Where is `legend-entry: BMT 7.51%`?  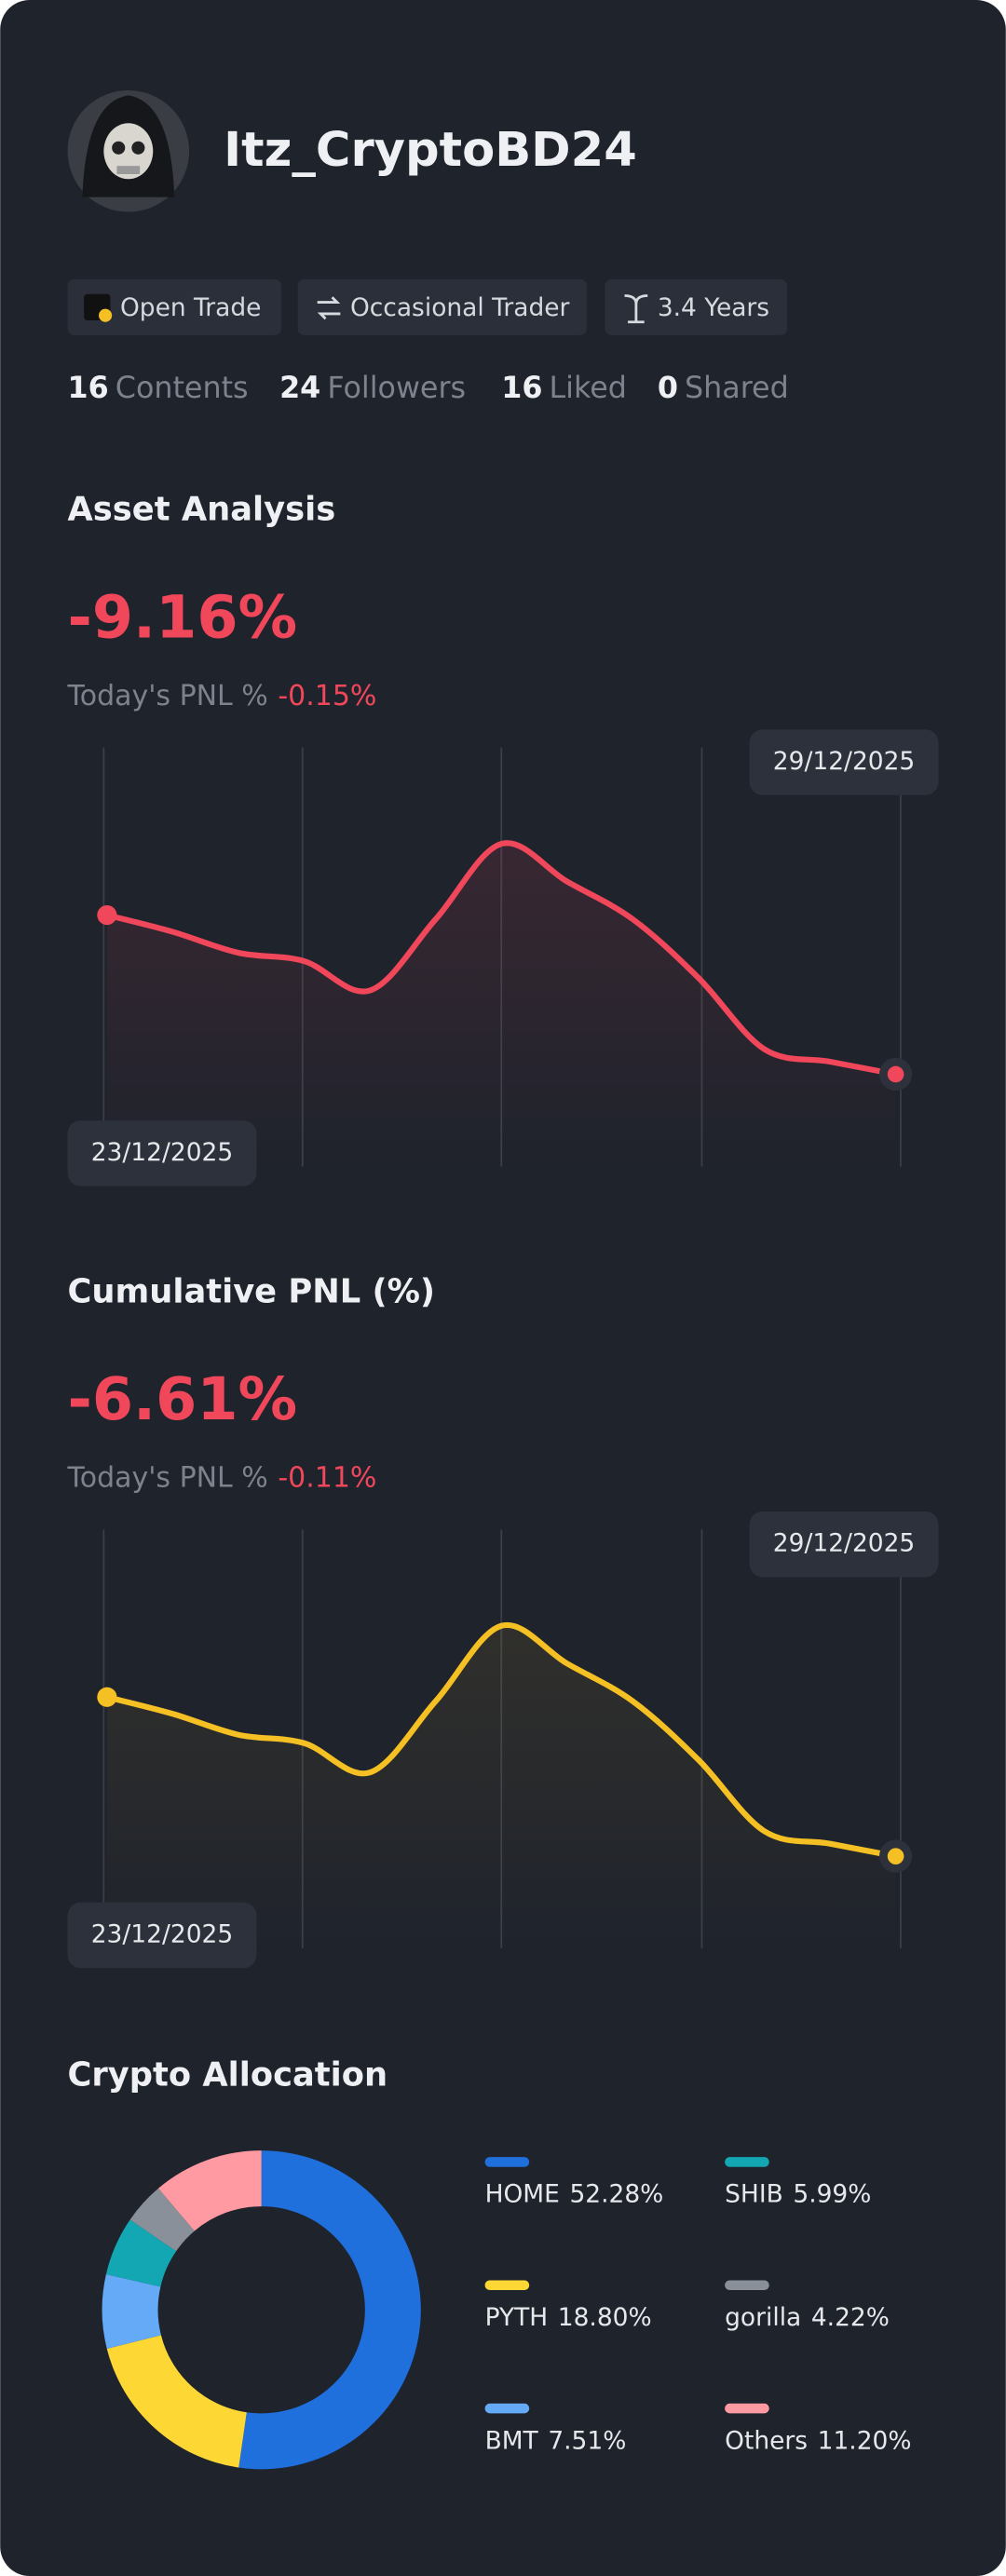 legend-entry: BMT 7.51% is located at coordinates (556, 2440).